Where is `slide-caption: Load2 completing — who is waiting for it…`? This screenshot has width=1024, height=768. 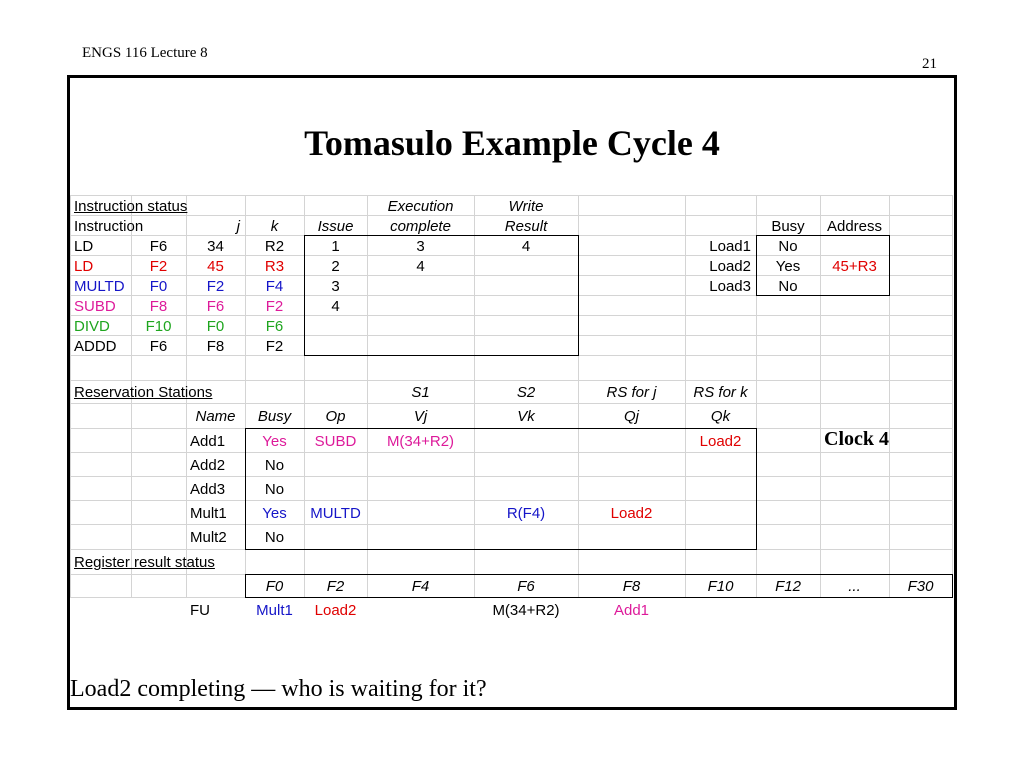
slide-caption: Load2 completing — who is waiting for it… is located at coordinates (278, 689).